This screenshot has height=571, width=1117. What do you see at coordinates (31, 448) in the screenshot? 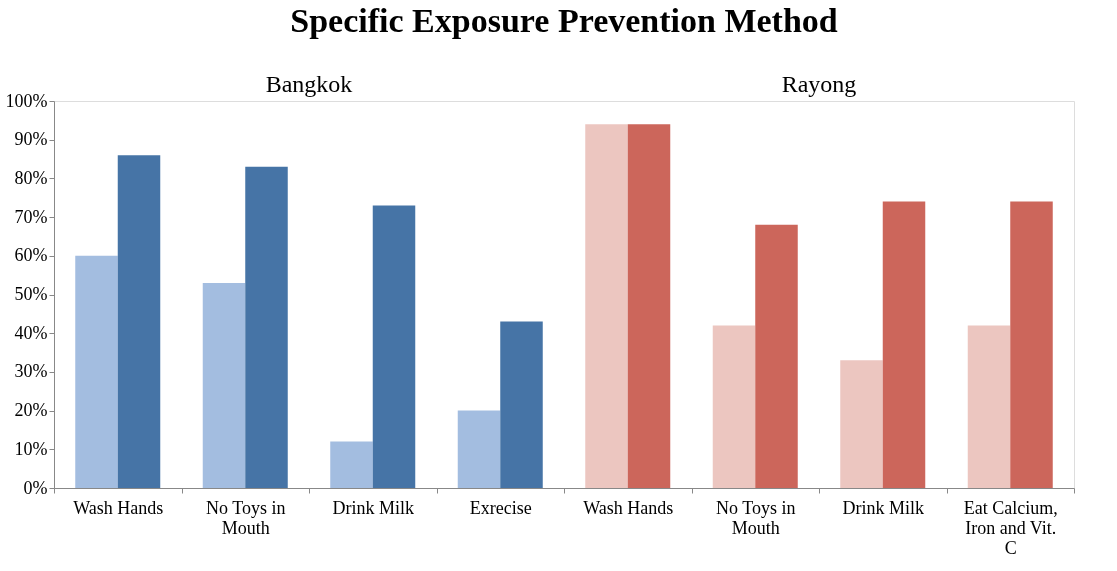
I see `y-tick-label: 10%` at bounding box center [31, 448].